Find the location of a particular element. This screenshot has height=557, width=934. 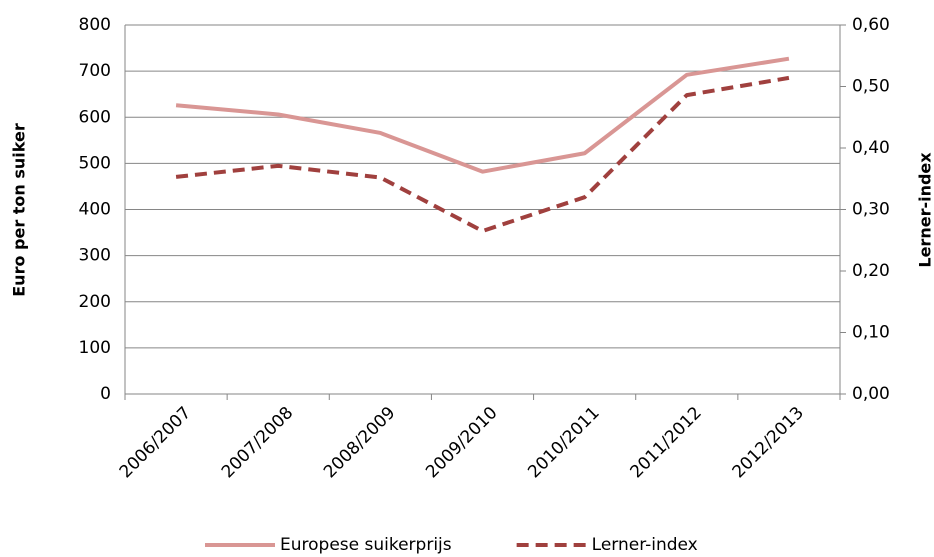

y-tick-label: 800 is located at coordinates (95, 25).